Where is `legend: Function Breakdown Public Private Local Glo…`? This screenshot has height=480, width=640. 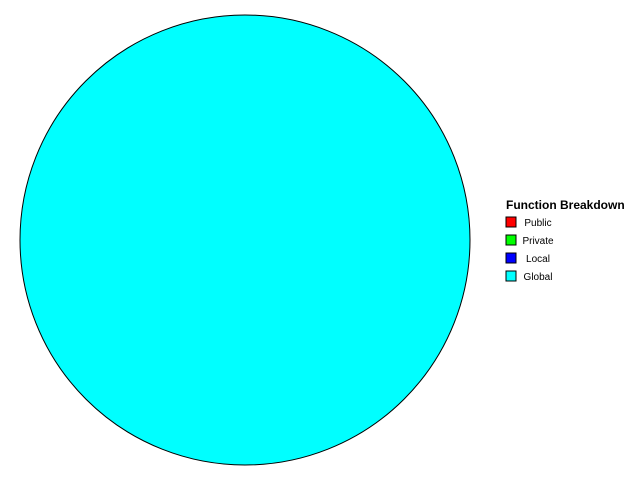 legend: Function Breakdown Public Private Local Glo… is located at coordinates (565, 240).